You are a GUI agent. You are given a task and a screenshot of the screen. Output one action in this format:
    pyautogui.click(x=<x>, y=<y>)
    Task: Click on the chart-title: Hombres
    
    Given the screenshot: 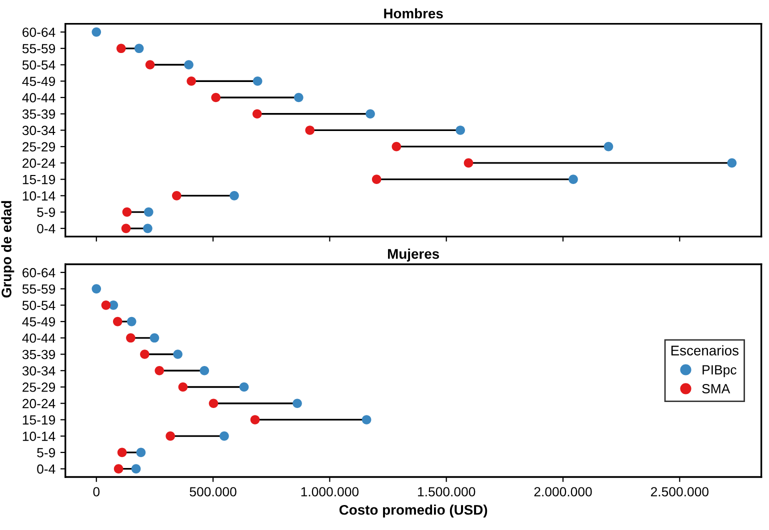 What is the action you would take?
    pyautogui.click(x=413, y=13)
    